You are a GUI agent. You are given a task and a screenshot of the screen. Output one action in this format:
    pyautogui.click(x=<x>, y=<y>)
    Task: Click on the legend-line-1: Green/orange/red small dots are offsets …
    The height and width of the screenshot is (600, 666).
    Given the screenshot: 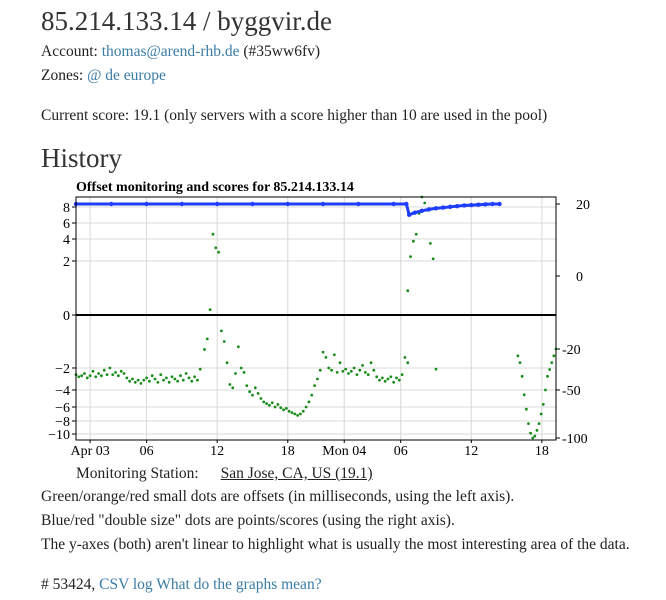 What is the action you would take?
    pyautogui.click(x=278, y=496)
    